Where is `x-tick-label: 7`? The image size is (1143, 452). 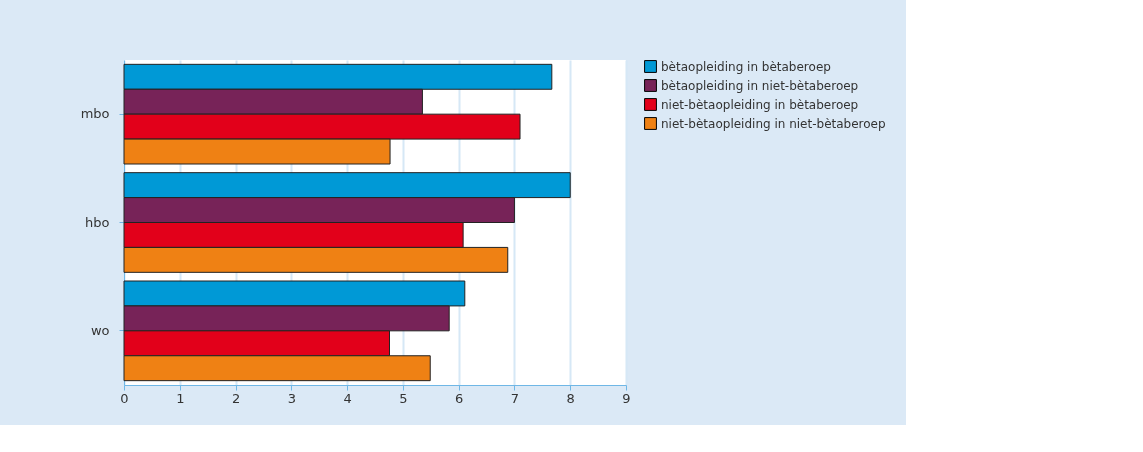 x-tick-label: 7 is located at coordinates (515, 398).